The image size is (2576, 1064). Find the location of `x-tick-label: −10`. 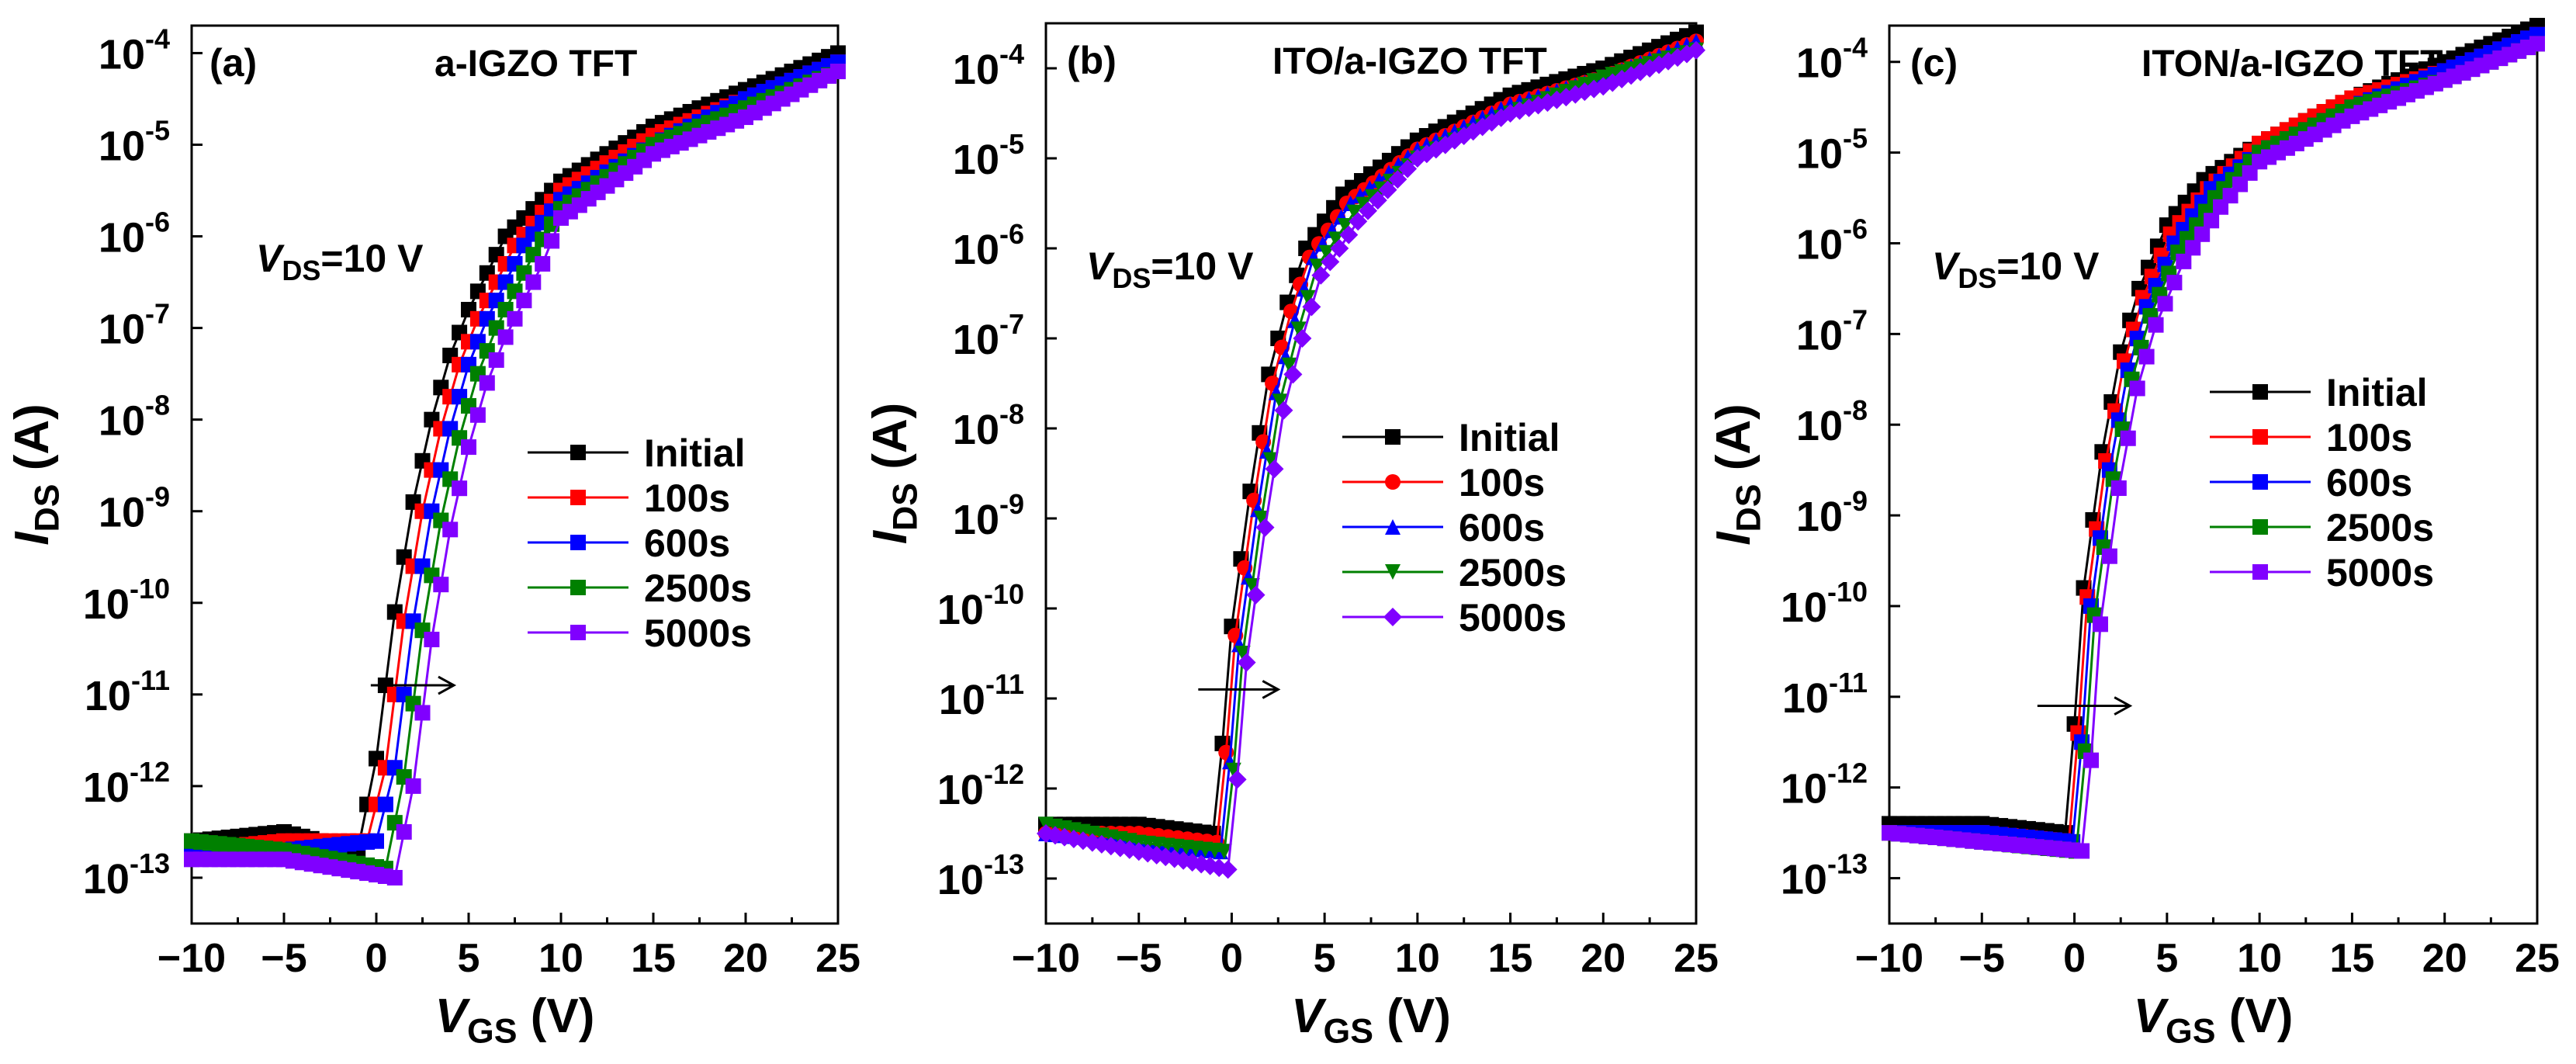

x-tick-label: −10 is located at coordinates (192, 958).